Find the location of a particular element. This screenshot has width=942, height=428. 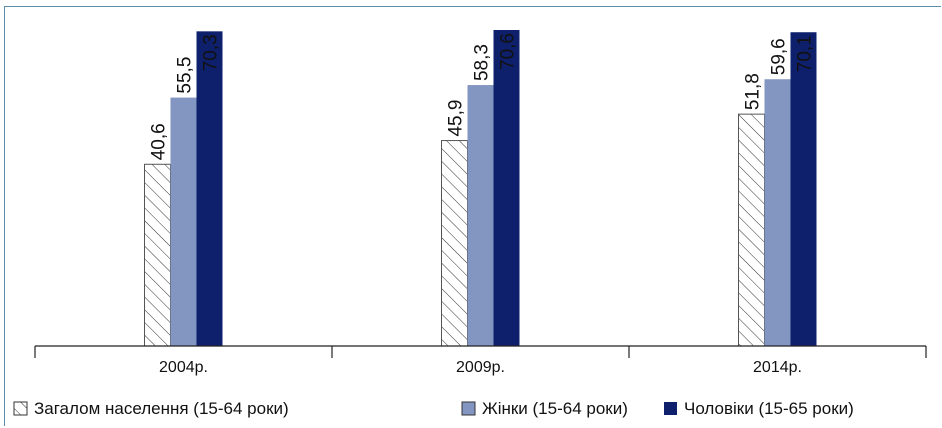

data-label-2-2: 58,3 is located at coordinates (482, 62).